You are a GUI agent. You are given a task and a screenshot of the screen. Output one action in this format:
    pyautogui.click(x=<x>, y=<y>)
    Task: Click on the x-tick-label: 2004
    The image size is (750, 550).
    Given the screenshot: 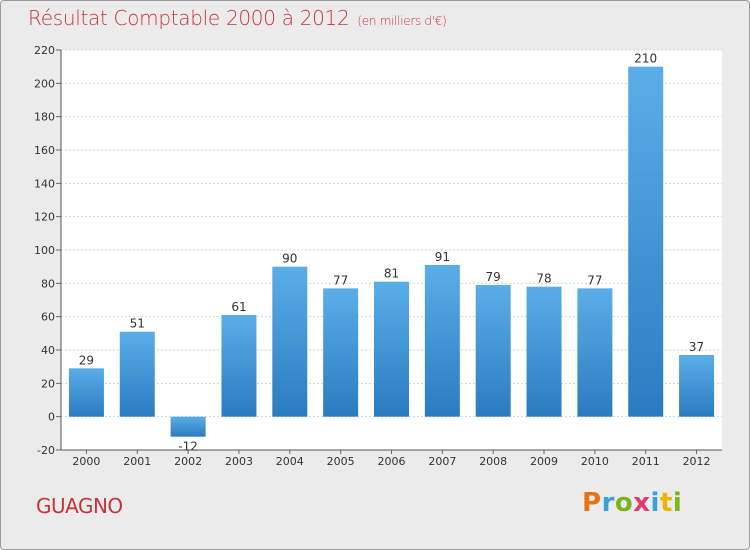 What is the action you would take?
    pyautogui.click(x=290, y=461)
    